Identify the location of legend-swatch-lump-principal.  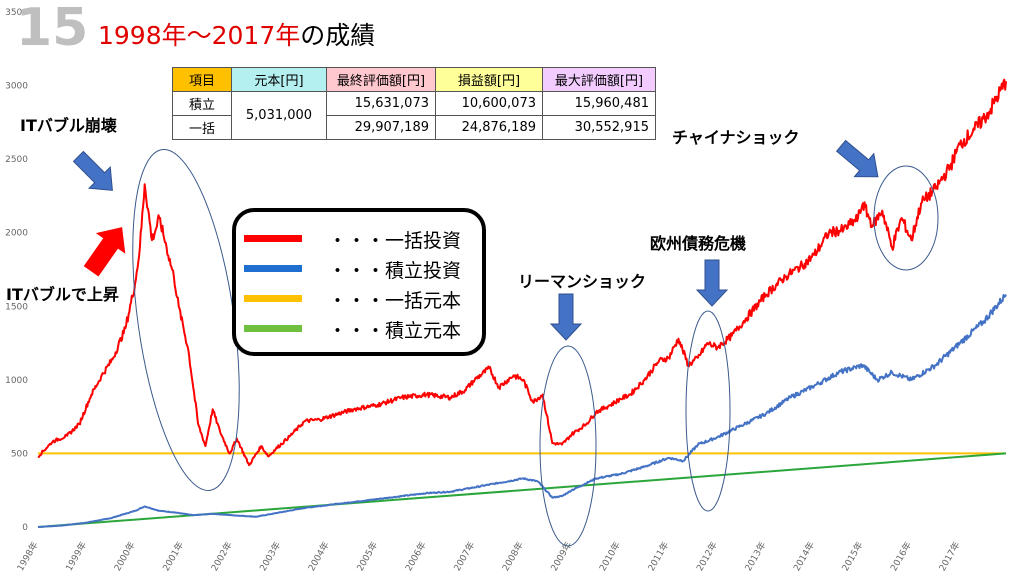
(273, 298).